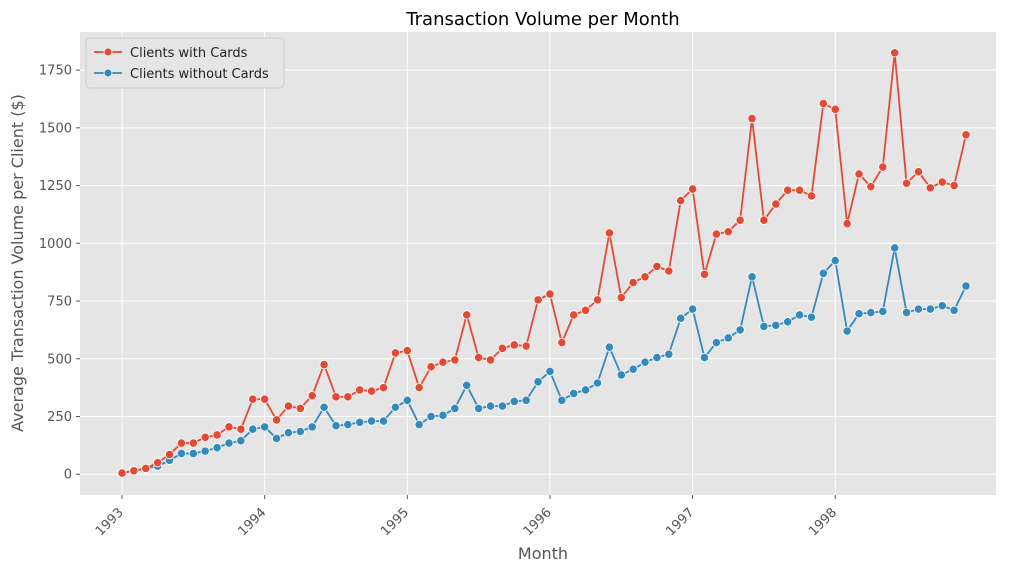 Image resolution: width=1018 pixels, height=573 pixels. Describe the element at coordinates (185, 63) in the screenshot. I see `legend-box` at that location.